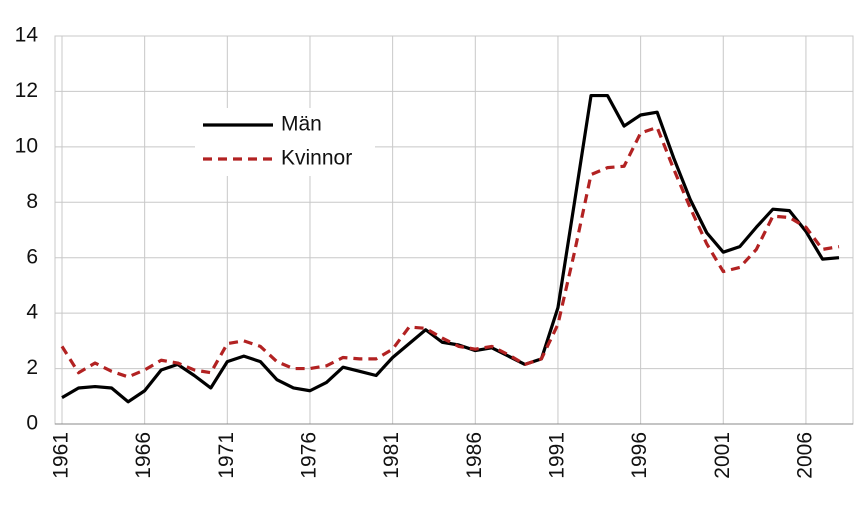 This screenshot has width=855, height=528. What do you see at coordinates (61, 455) in the screenshot?
I see `x-tick-label: 1961` at bounding box center [61, 455].